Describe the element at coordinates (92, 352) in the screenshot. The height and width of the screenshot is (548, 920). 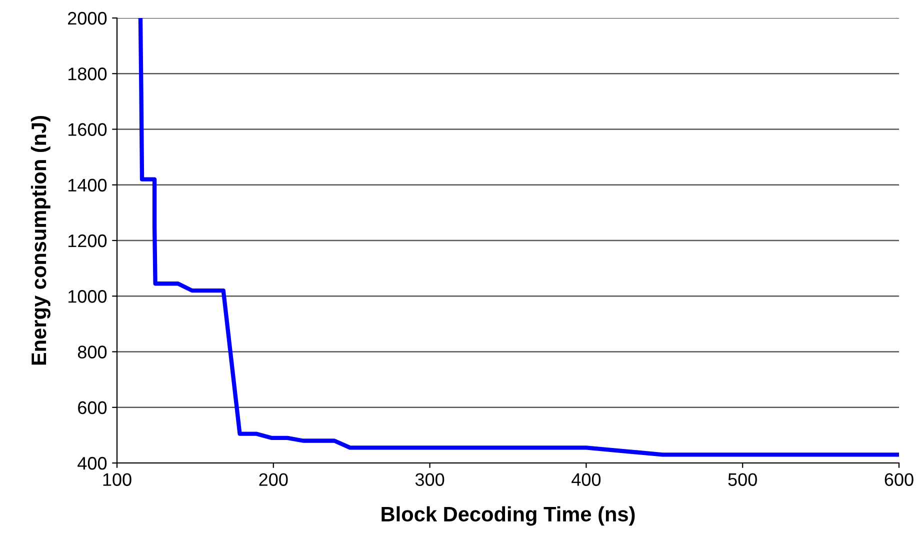
I see `y-tick-label: 800` at that location.